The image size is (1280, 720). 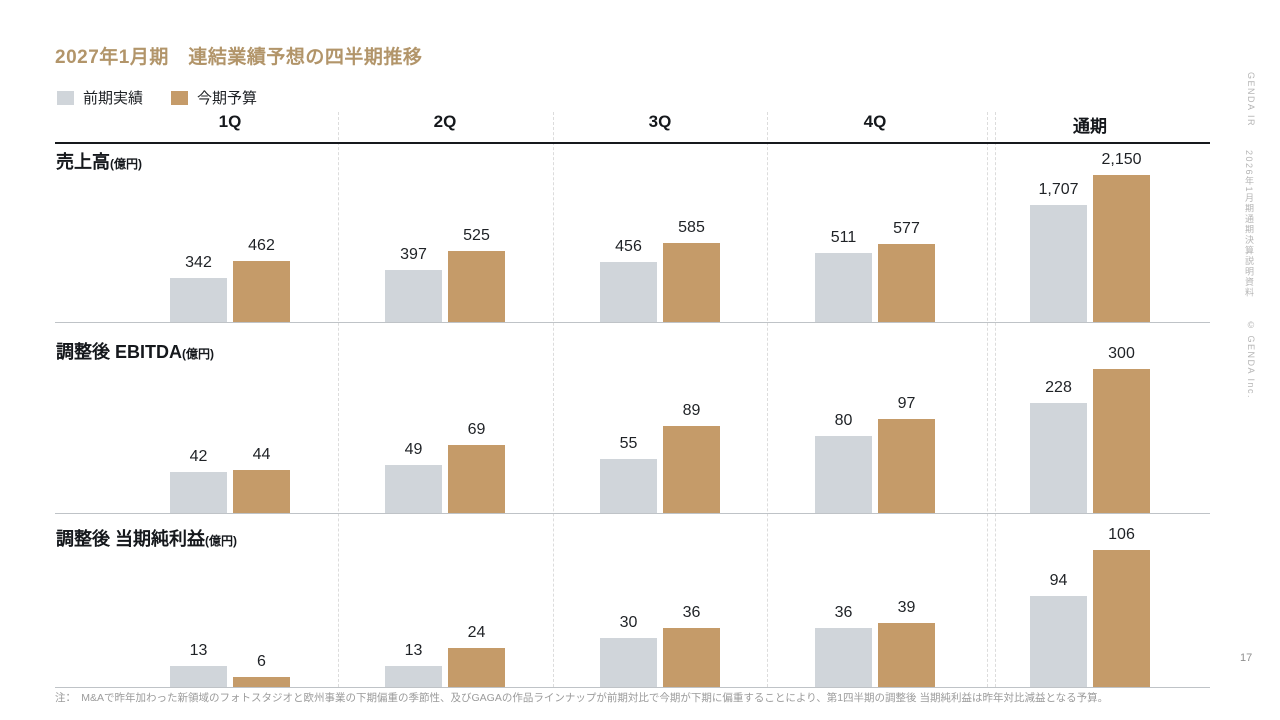 I want to click on bar-value-label: 342, so click(x=198, y=262).